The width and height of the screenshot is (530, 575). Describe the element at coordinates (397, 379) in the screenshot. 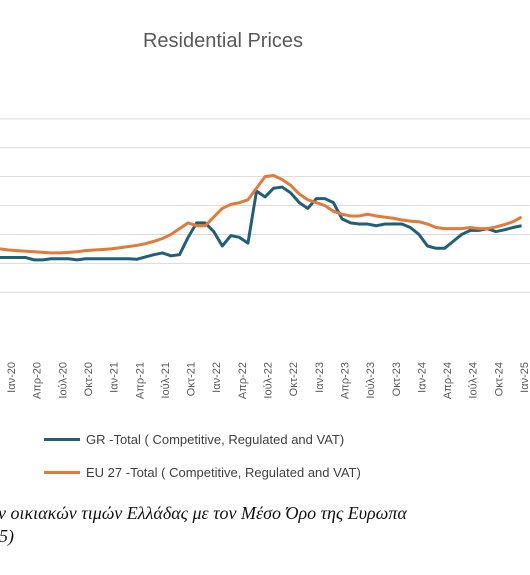

I see `x-tick-label: Οκτ-23` at that location.